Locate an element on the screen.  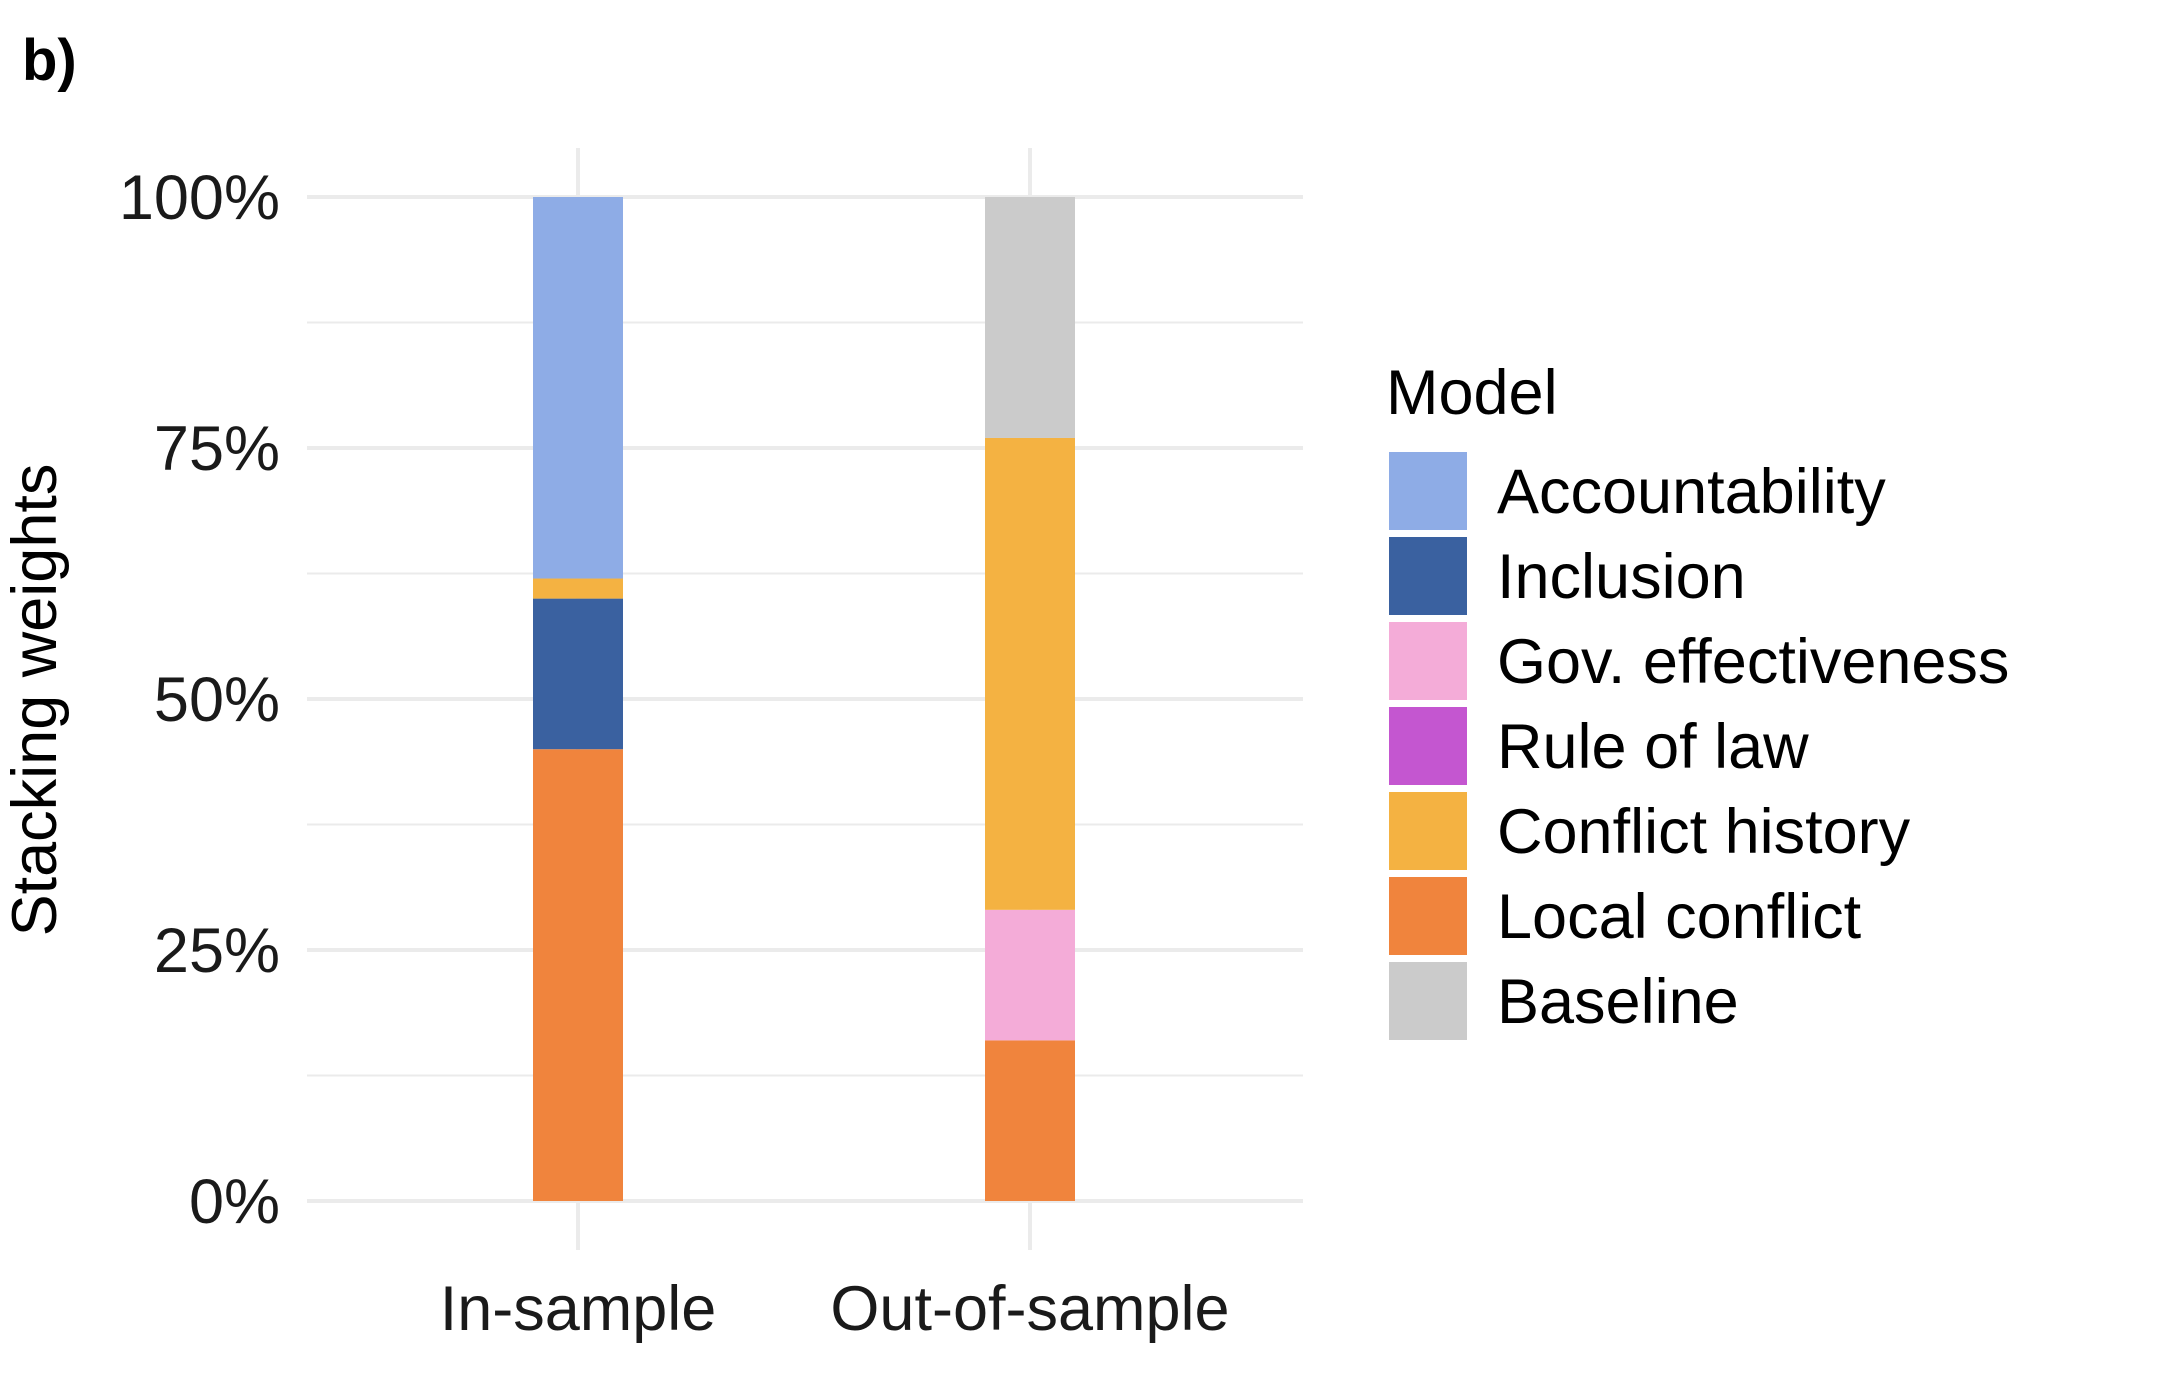
bar-segment-out-of-sample-baseline is located at coordinates (1030, 317).